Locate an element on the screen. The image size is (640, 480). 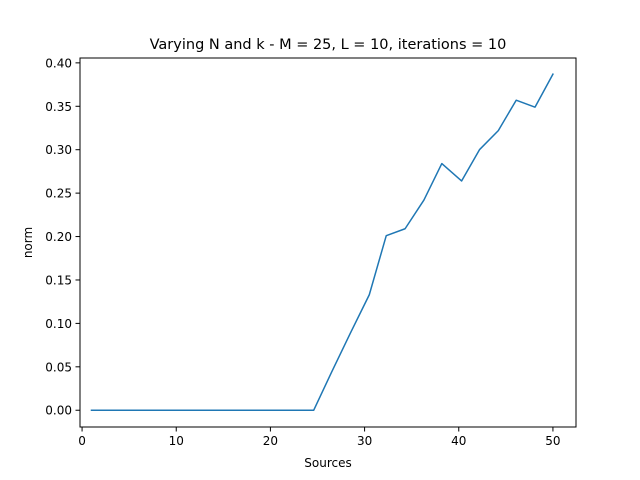
y-tick-label: 0.15 is located at coordinates (58, 280).